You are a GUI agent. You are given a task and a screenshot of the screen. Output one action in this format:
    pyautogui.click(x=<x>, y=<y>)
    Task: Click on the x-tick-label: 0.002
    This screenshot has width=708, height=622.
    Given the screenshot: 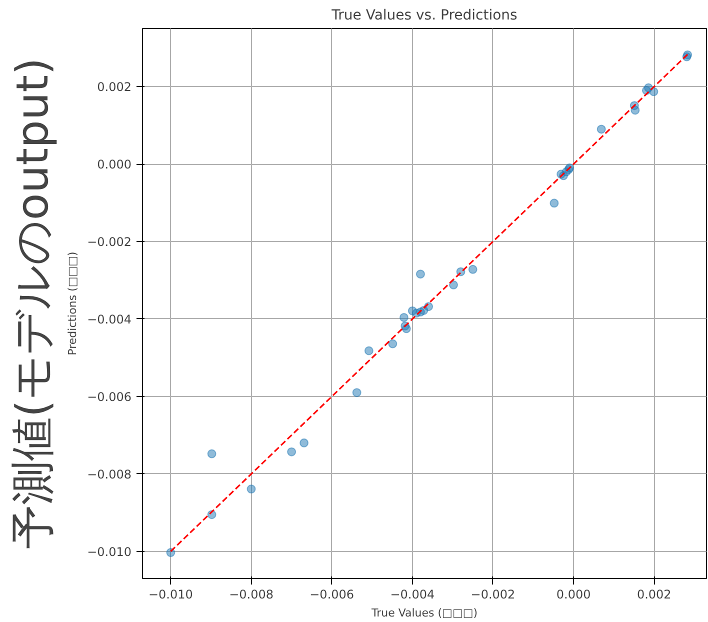 What is the action you would take?
    pyautogui.click(x=654, y=595)
    